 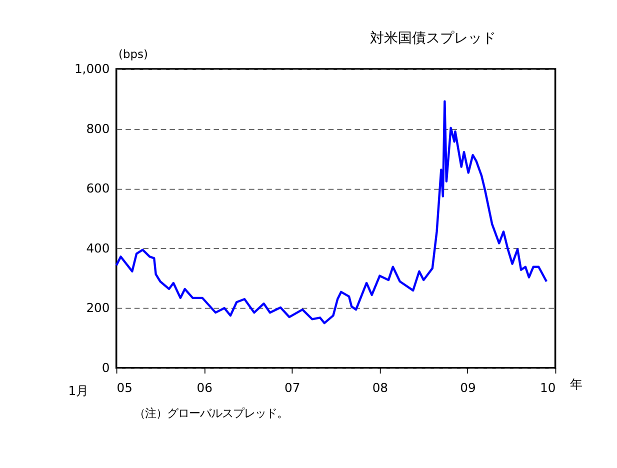 I want to click on y-tick-label: 400, so click(x=98, y=248).